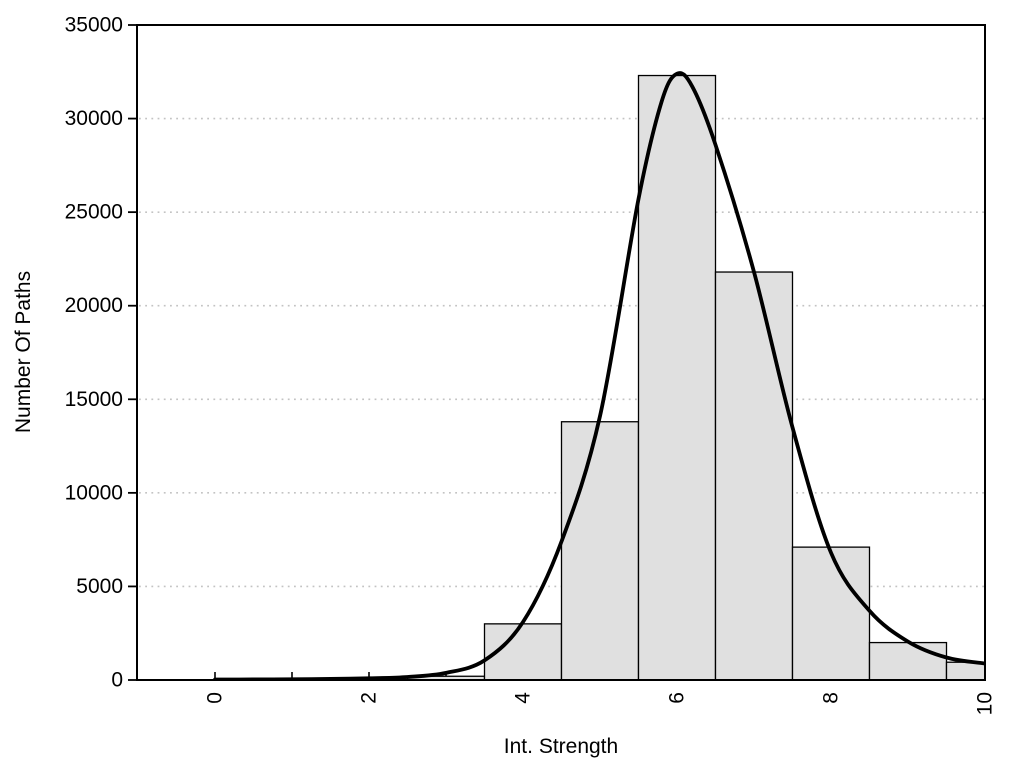  Describe the element at coordinates (94, 118) in the screenshot. I see `y-tick-label: 30000` at that location.